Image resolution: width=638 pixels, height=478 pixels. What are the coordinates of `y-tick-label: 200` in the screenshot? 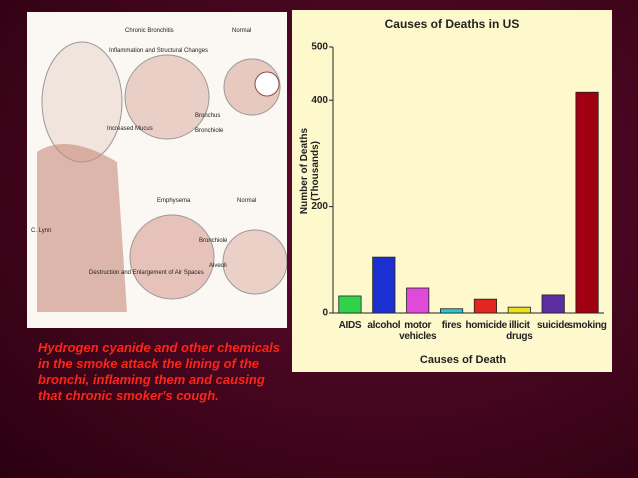 It's located at (319, 206).